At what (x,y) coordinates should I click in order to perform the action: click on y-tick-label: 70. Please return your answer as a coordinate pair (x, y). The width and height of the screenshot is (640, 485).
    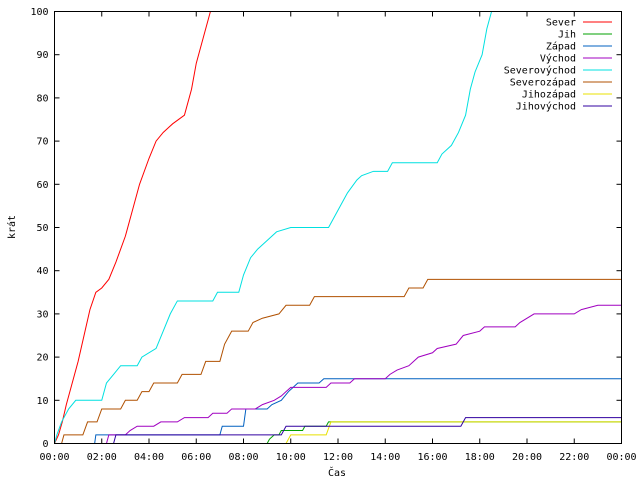
    Looking at the image, I should click on (42, 142).